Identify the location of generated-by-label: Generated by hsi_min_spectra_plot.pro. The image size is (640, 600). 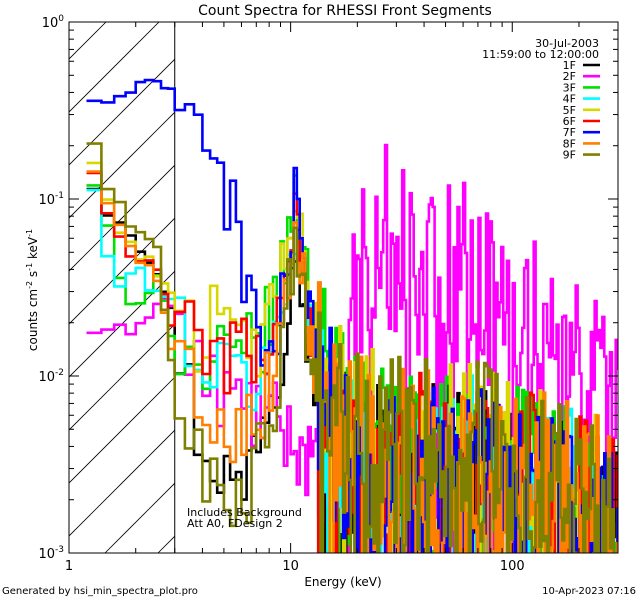
(100, 591).